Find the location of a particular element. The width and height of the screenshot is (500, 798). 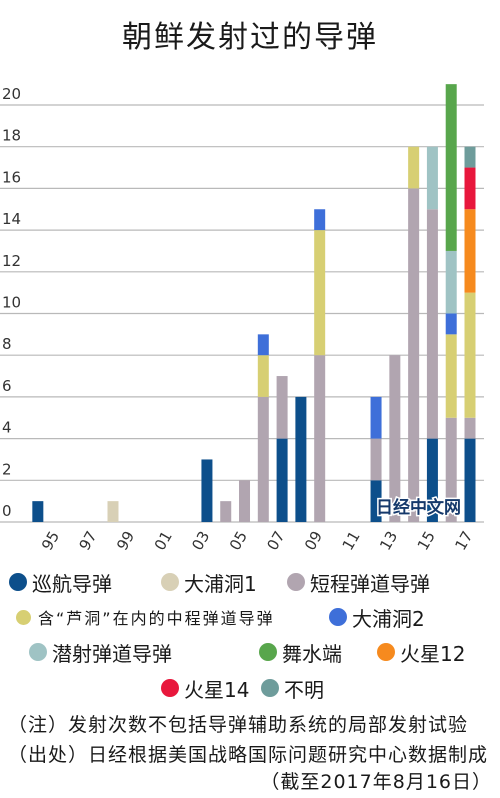

bar-segment-0-2017 is located at coordinates (470, 480).